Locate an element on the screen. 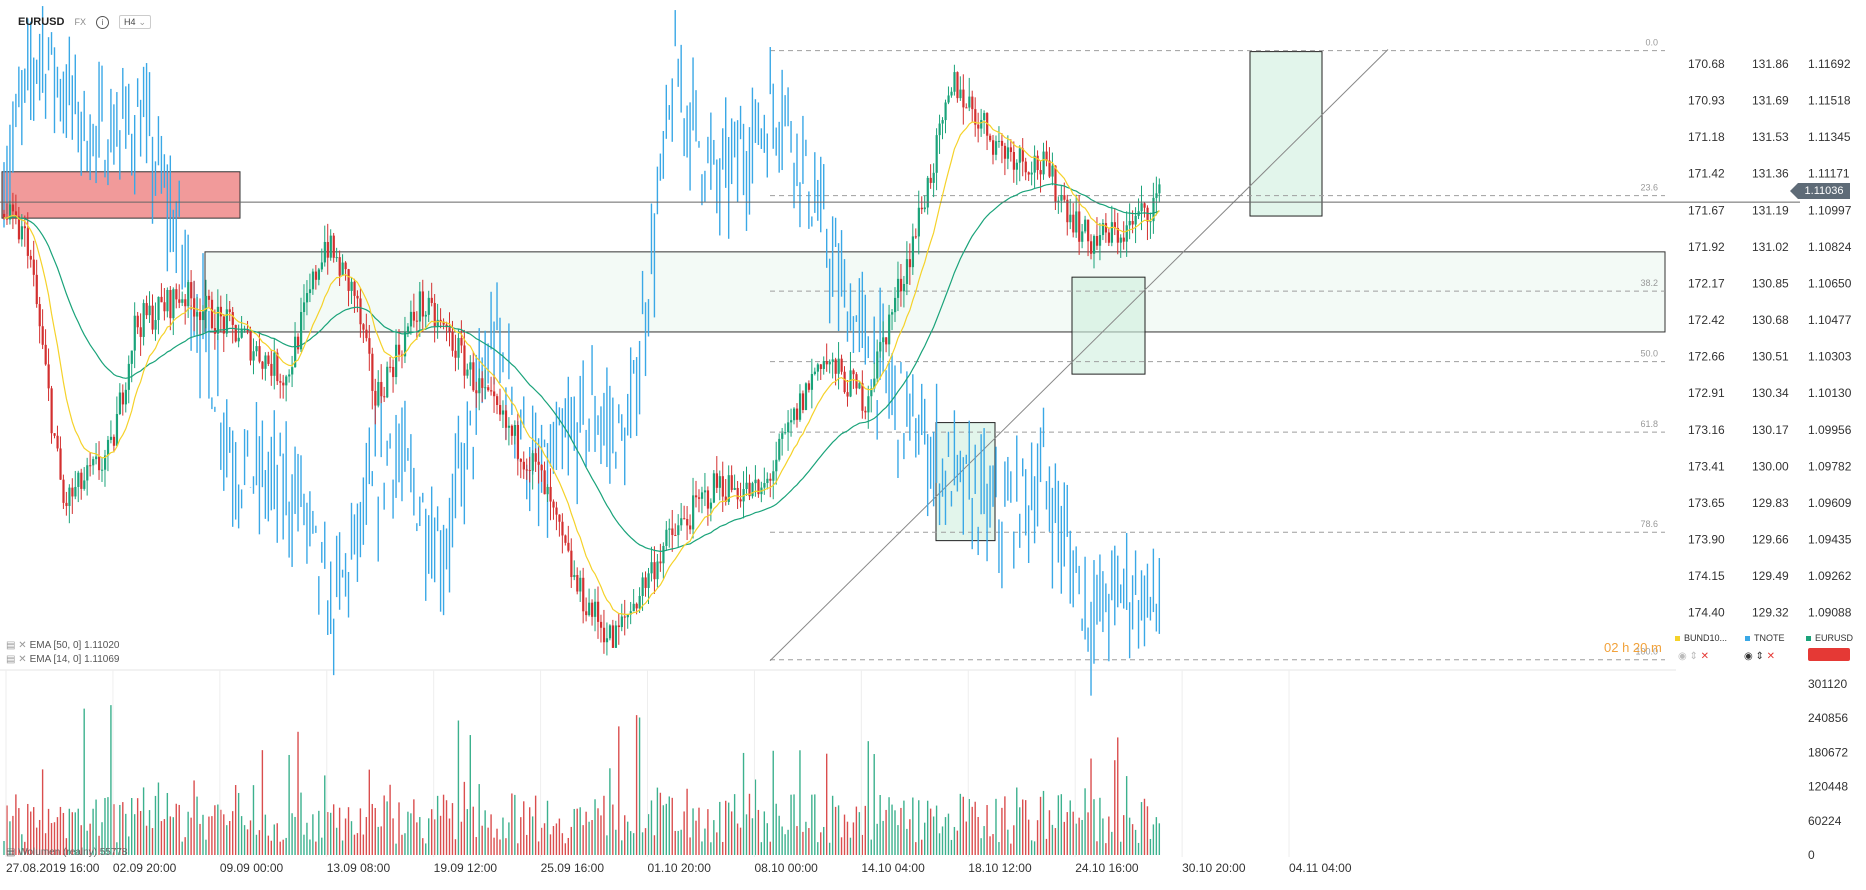  y-tick-label: 171.67 is located at coordinates (1706, 210).